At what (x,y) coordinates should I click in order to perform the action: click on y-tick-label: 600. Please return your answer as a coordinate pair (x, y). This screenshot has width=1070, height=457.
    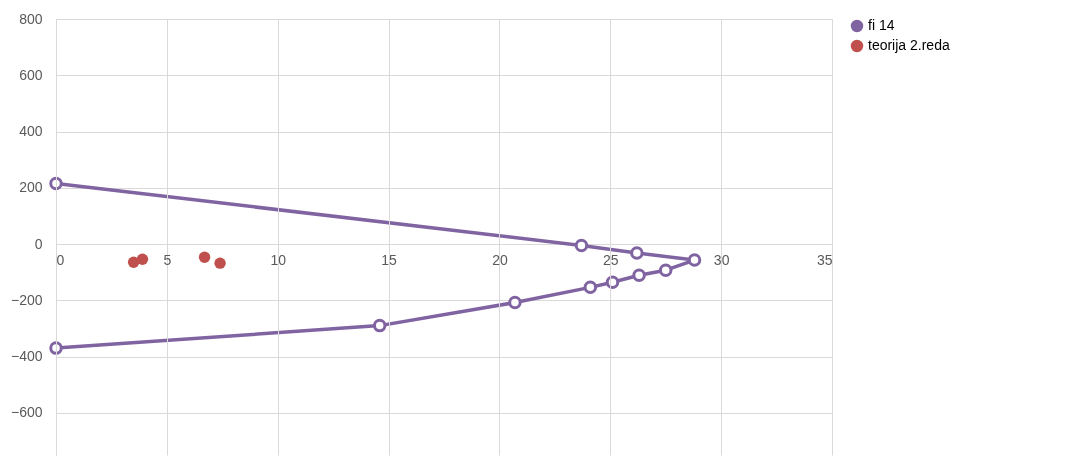
    Looking at the image, I should click on (31, 74).